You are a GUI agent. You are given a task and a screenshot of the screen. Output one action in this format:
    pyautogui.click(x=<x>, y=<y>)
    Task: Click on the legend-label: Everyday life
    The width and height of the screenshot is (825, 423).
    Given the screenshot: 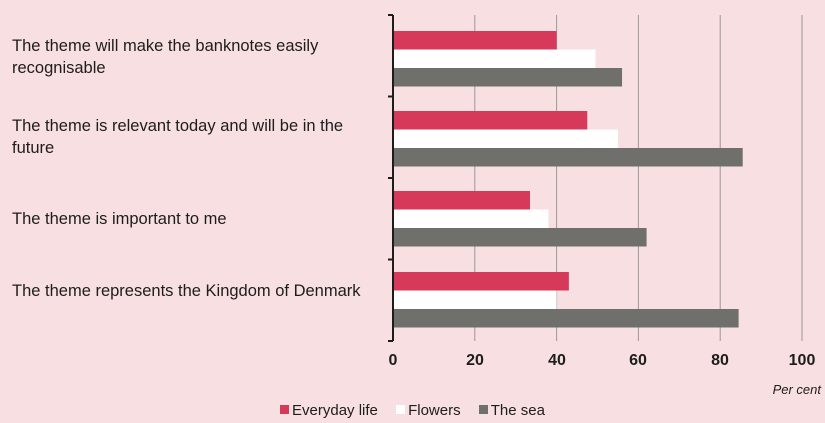 What is the action you would take?
    pyautogui.click(x=335, y=410)
    